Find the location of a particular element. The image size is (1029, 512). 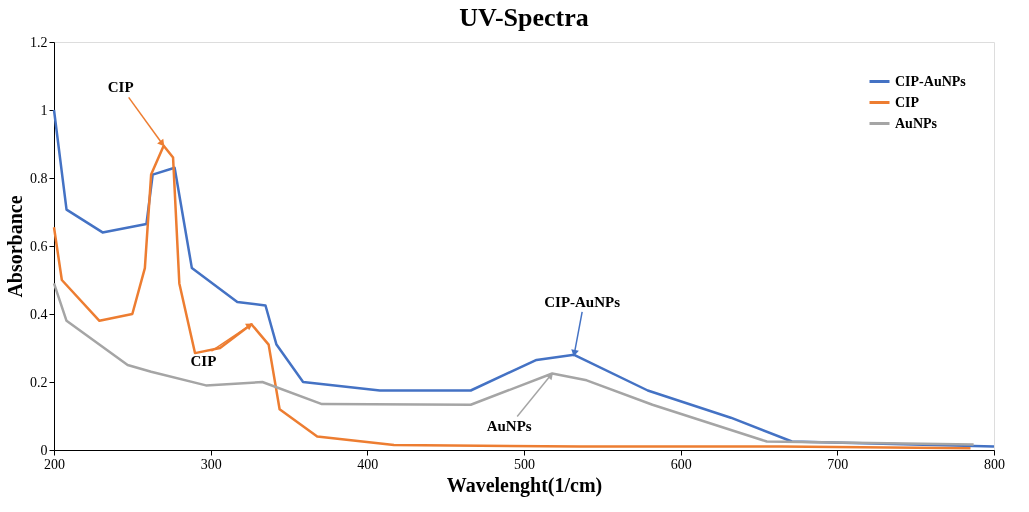

x-tick-label: 200 is located at coordinates (54, 464).